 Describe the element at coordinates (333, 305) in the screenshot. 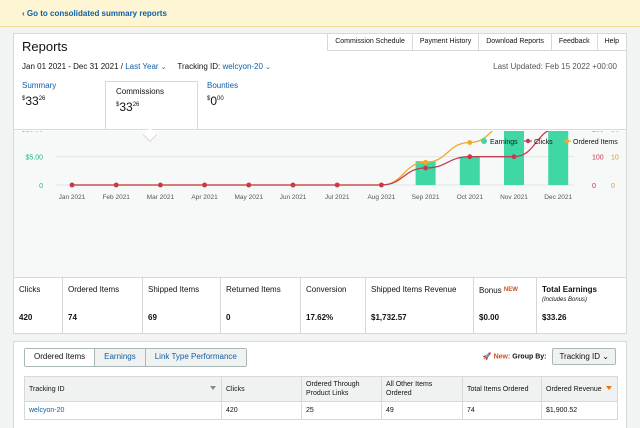

I see `stat-conversion: Conversion 17.62%` at that location.